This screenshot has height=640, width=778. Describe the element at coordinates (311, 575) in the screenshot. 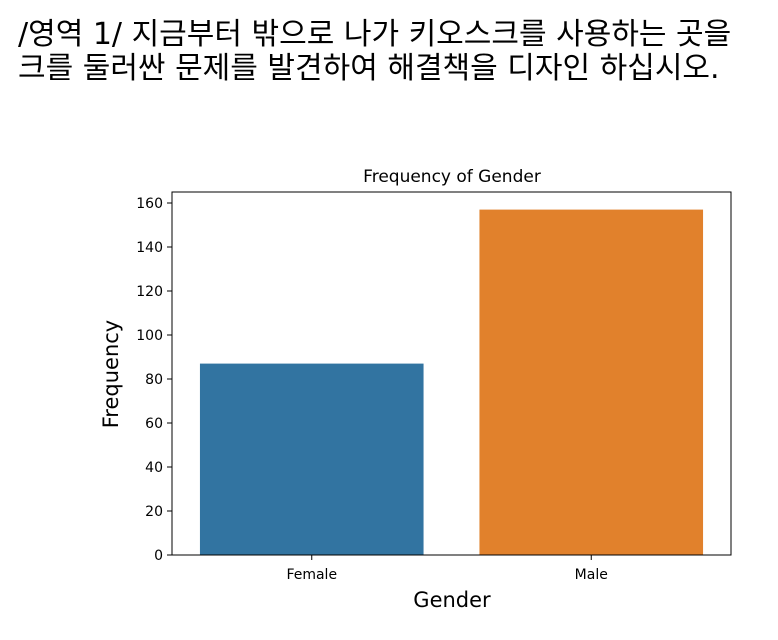

I see `x-tick-label: Female` at that location.